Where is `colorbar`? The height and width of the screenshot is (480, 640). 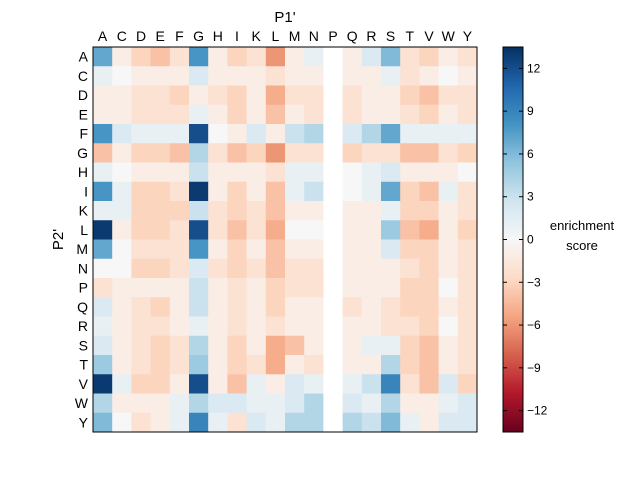 colorbar is located at coordinates (513, 239).